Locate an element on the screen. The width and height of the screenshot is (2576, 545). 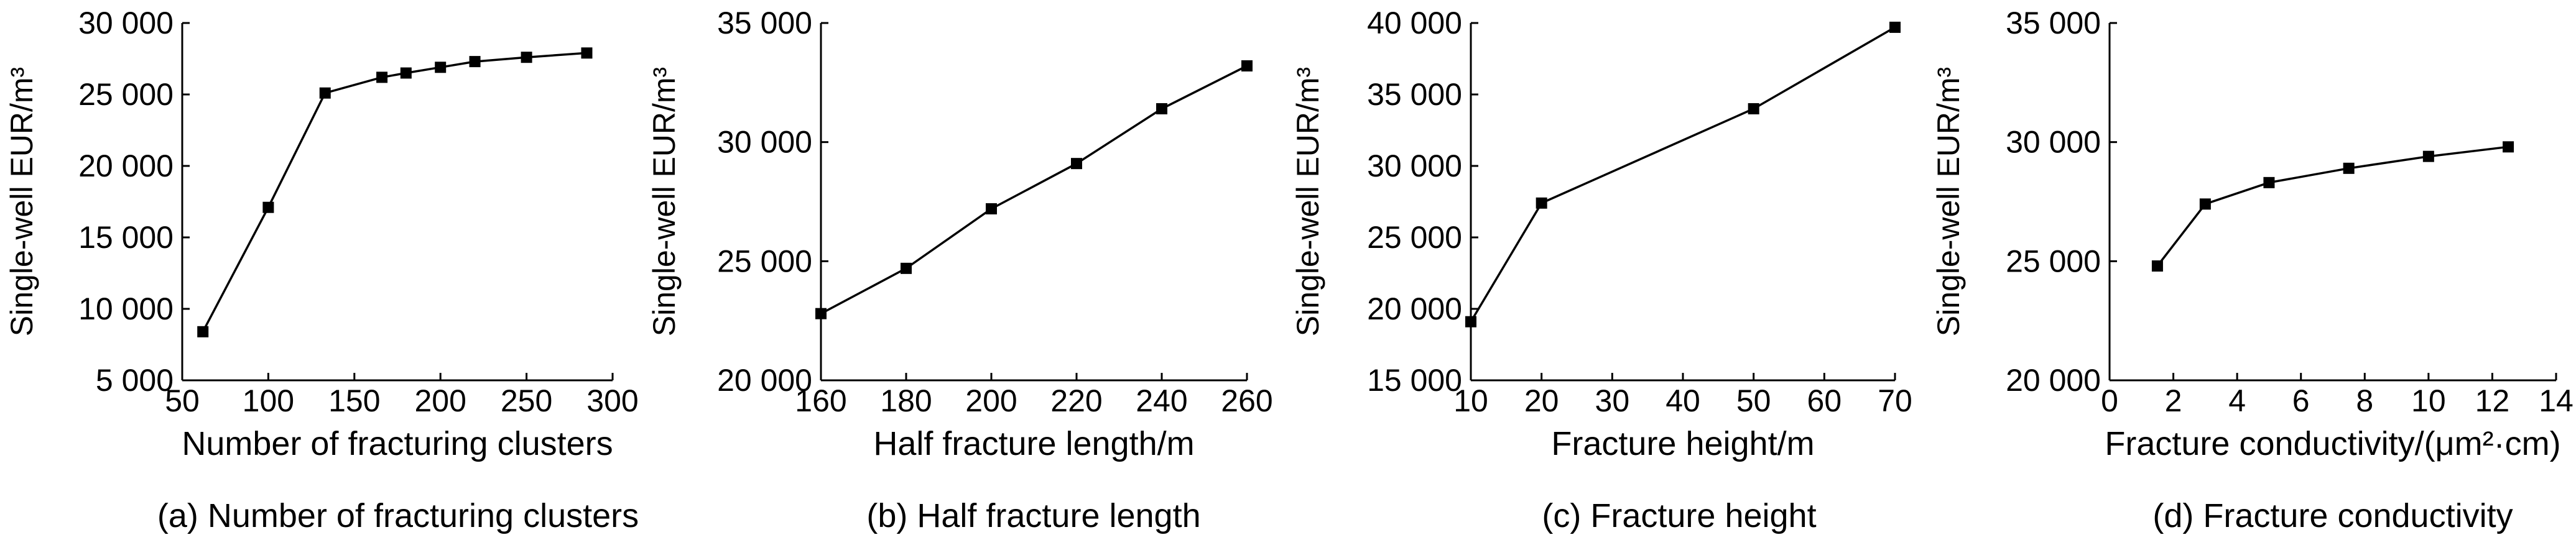
subfigure-caption: (d) Fracture conductivity is located at coordinates (2333, 515).